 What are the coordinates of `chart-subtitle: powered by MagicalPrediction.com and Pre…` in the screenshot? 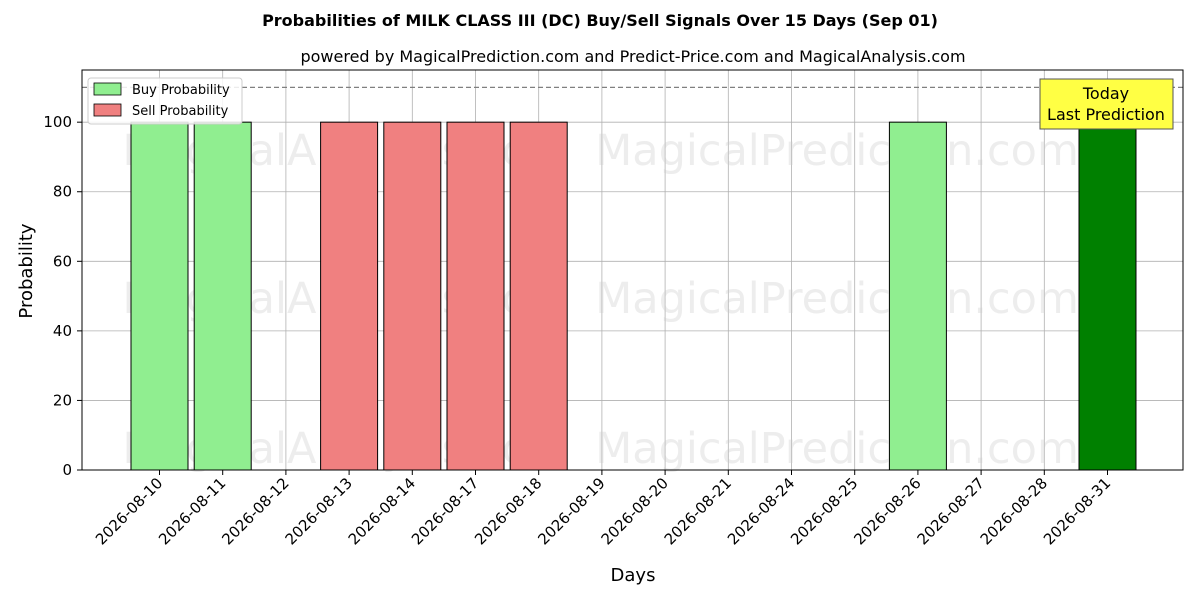 It's located at (632, 56).